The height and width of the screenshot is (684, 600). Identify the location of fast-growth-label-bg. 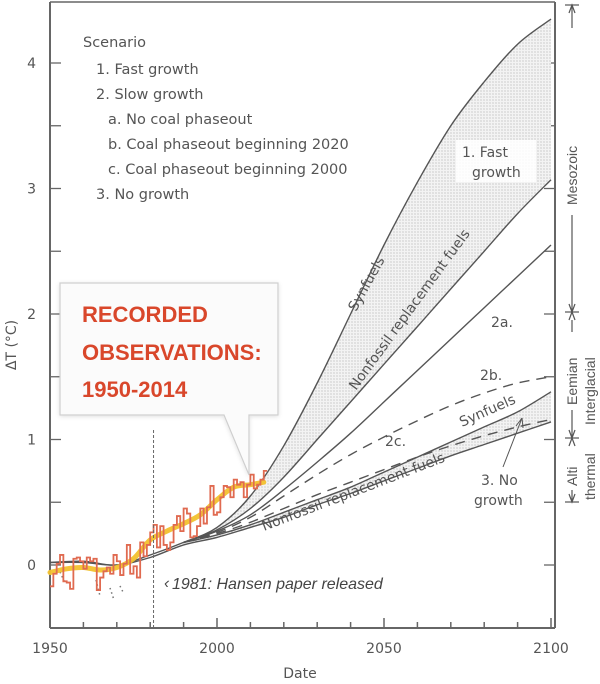
(496, 161).